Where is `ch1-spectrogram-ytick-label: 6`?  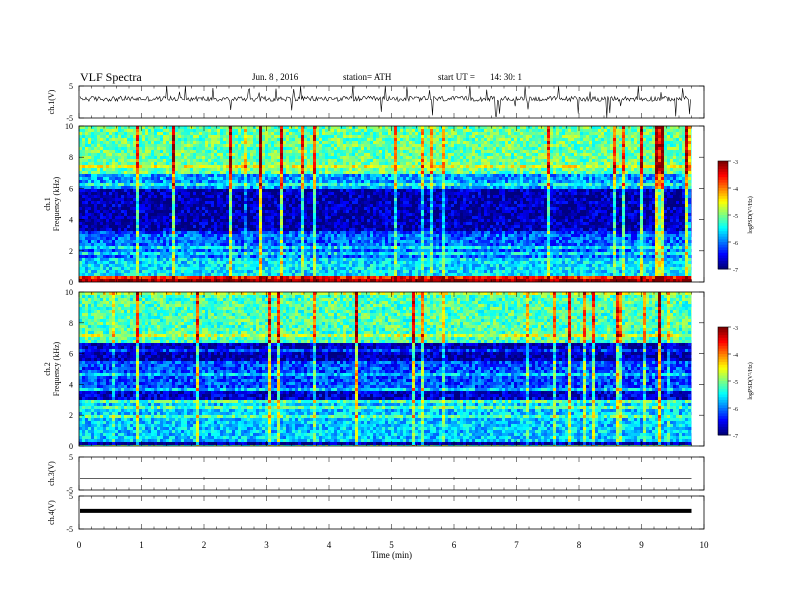 ch1-spectrogram-ytick-label: 6 is located at coordinates (71, 188).